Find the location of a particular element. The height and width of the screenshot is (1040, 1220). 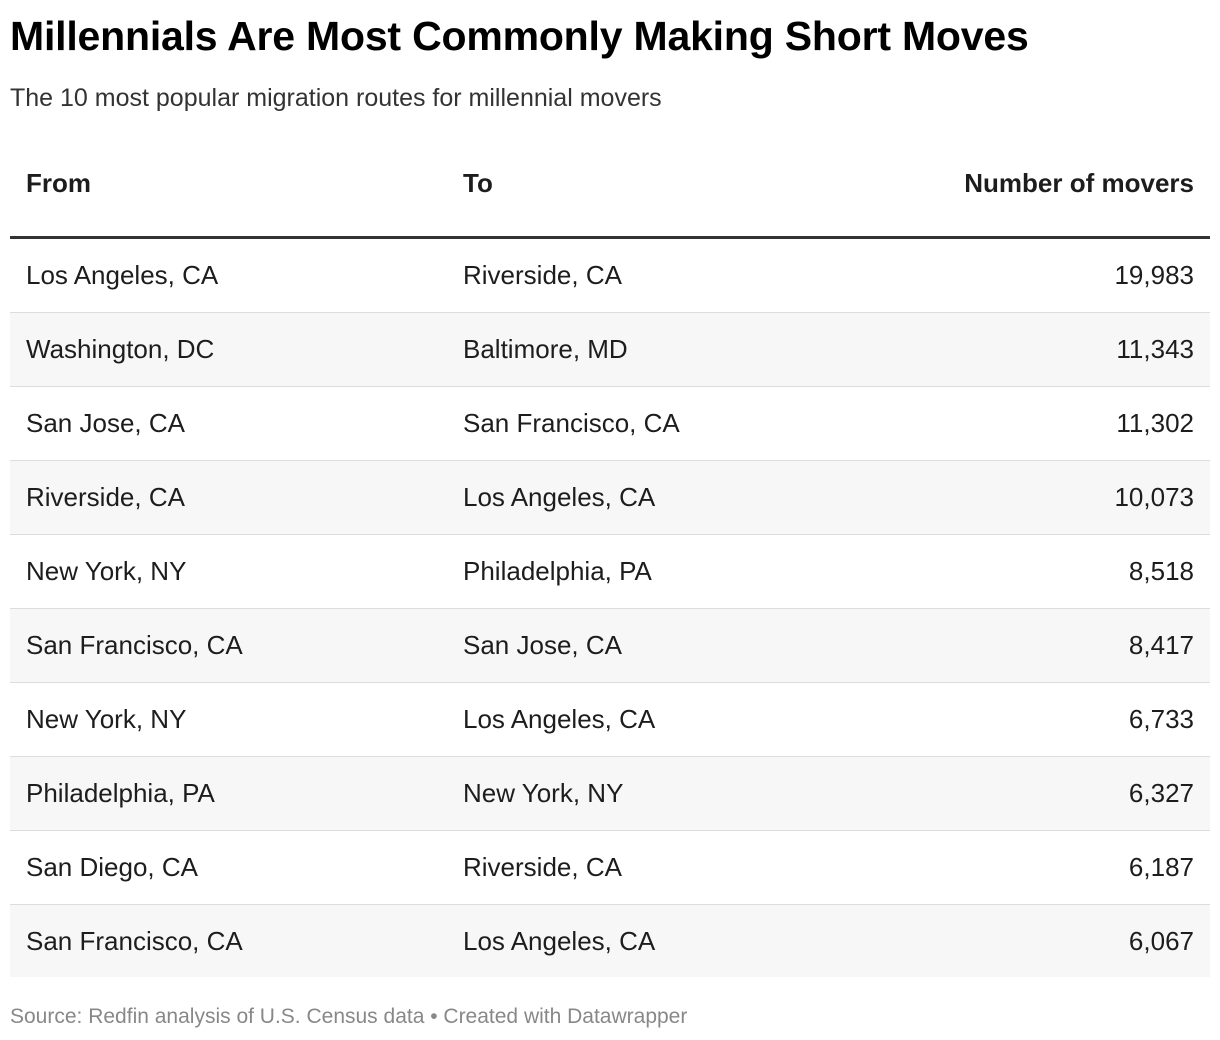

cell-from: San Jose, CA is located at coordinates (228, 423).